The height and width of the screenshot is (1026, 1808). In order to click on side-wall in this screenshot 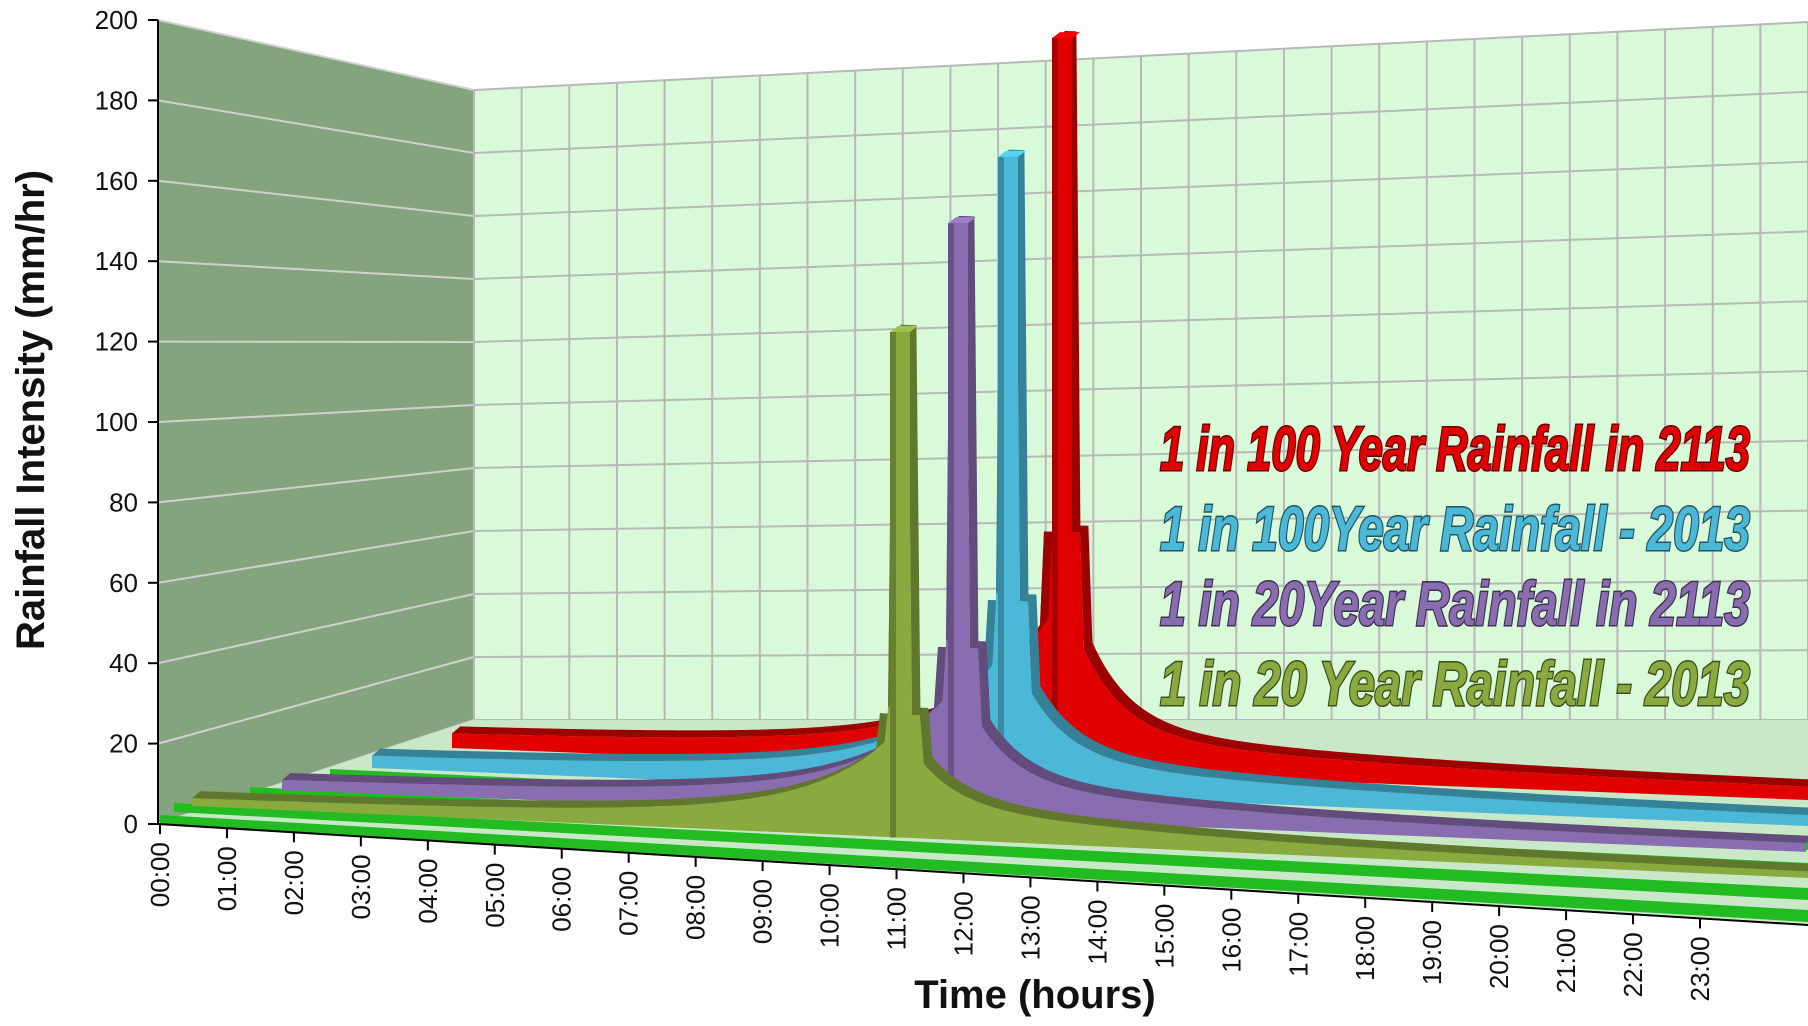, I will do `click(316, 422)`.